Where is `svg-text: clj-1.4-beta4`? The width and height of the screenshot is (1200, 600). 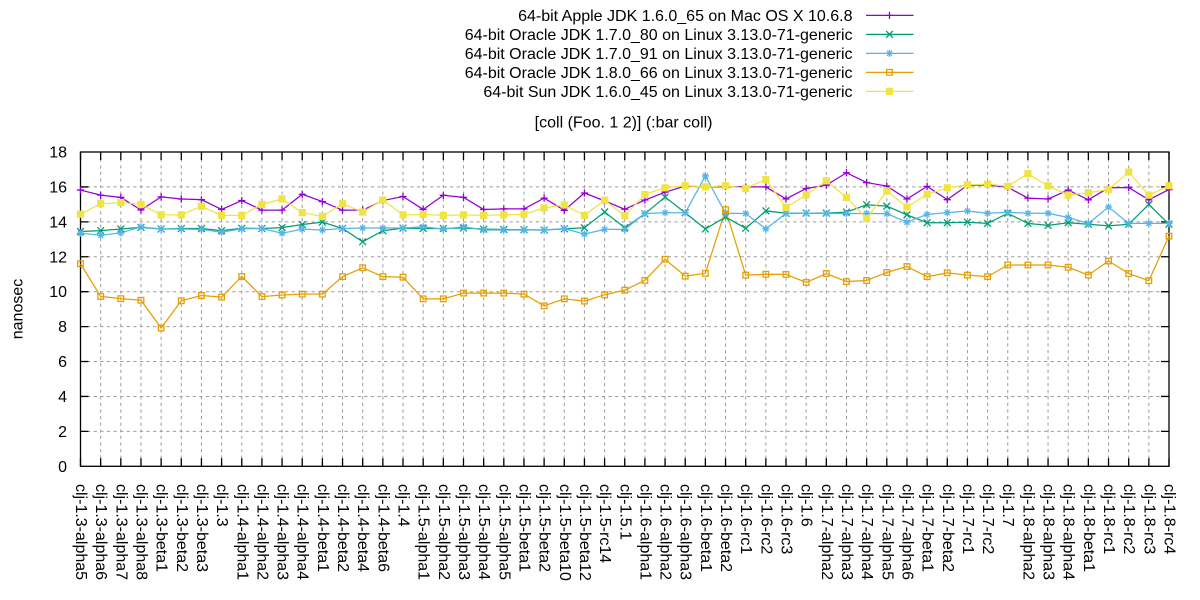
svg-text: clj-1.4-beta4 is located at coordinates (362, 528).